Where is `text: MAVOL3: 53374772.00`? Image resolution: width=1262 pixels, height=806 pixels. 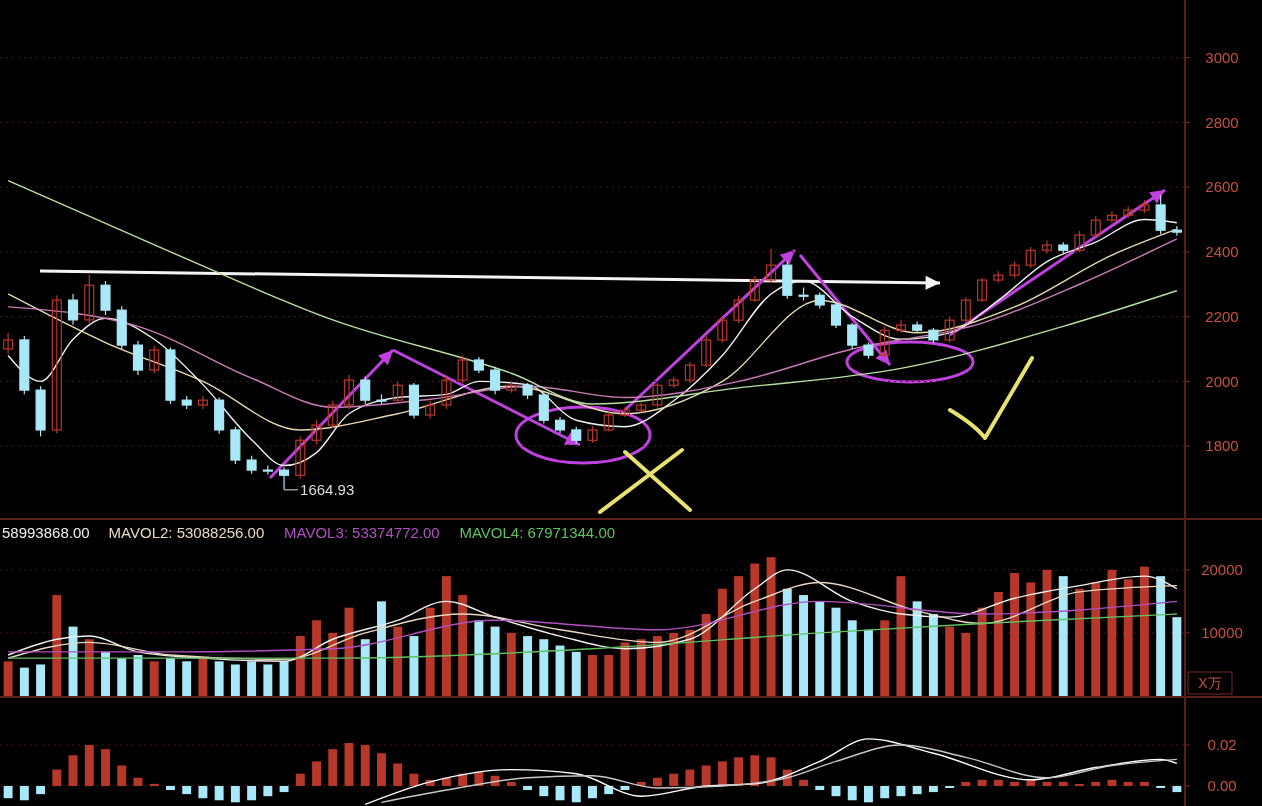
text: MAVOL3: 53374772.00 is located at coordinates (362, 532).